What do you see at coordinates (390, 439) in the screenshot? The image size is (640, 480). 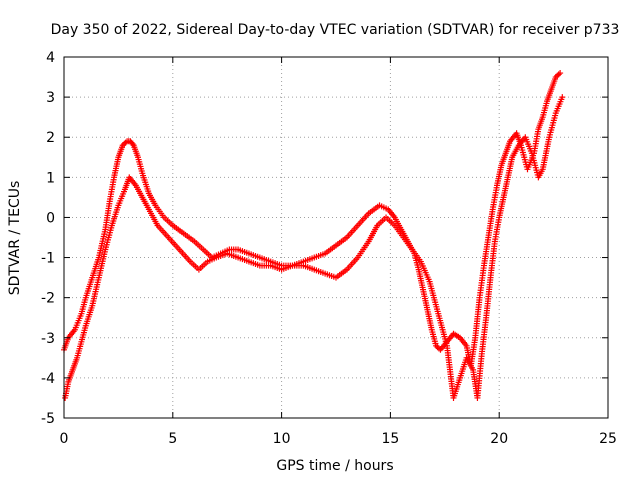 I see `x-tick-label: 15` at bounding box center [390, 439].